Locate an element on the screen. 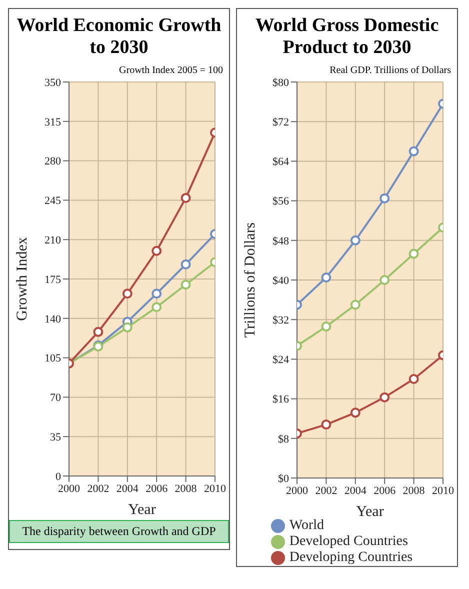 This screenshot has height=589, width=469. legend-label: Developed Countries is located at coordinates (348, 541).